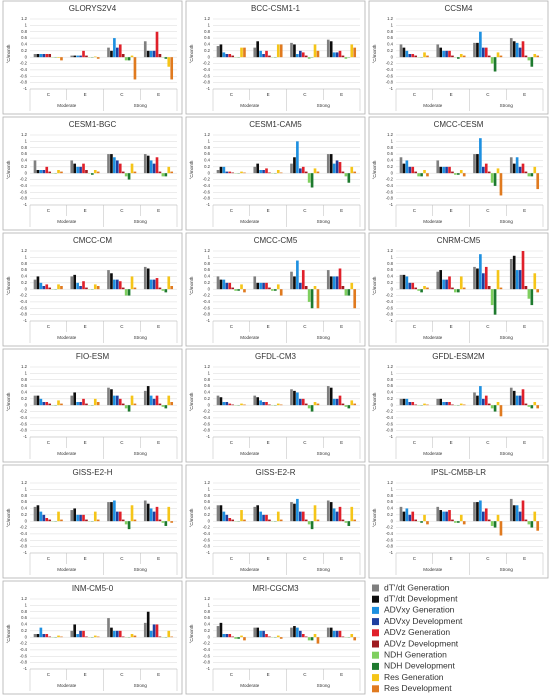 This screenshot has height=697, width=550. Describe the element at coordinates (207, 63) in the screenshot. I see `y-tick-label: -0.2` at that location.